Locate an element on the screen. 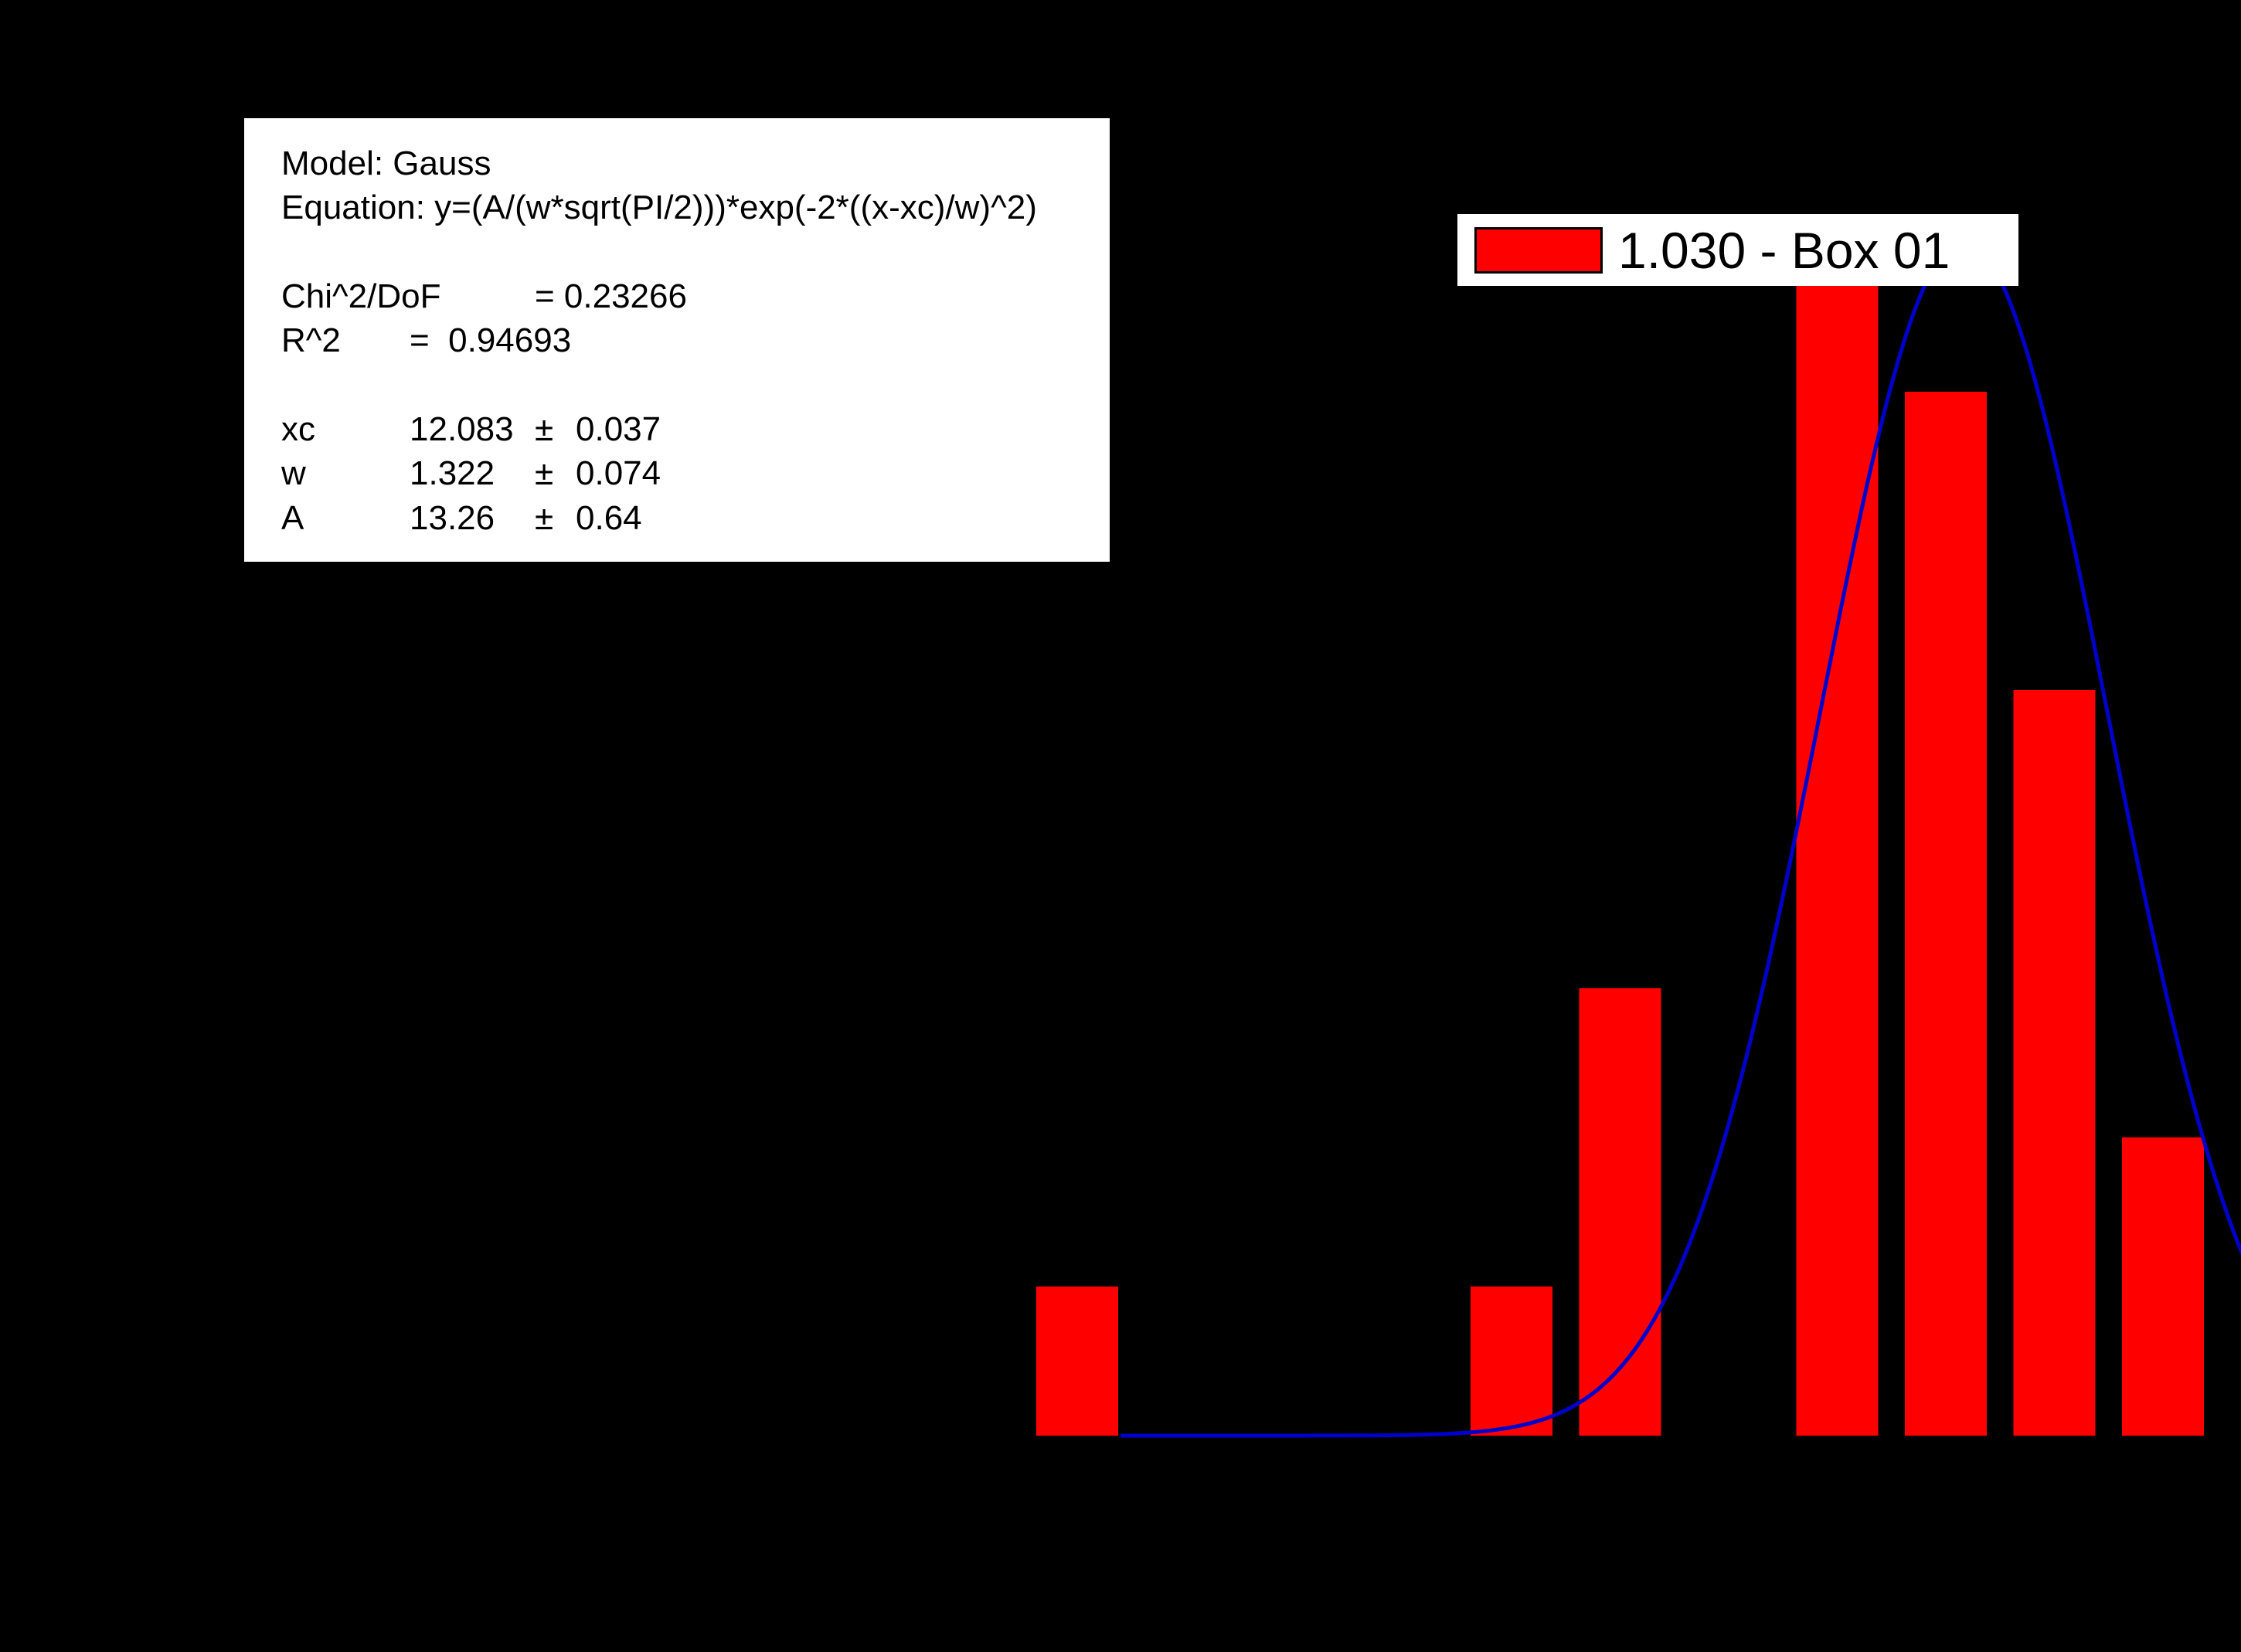 The width and height of the screenshot is (2241, 1652). param-pm-a: ± is located at coordinates (544, 518).